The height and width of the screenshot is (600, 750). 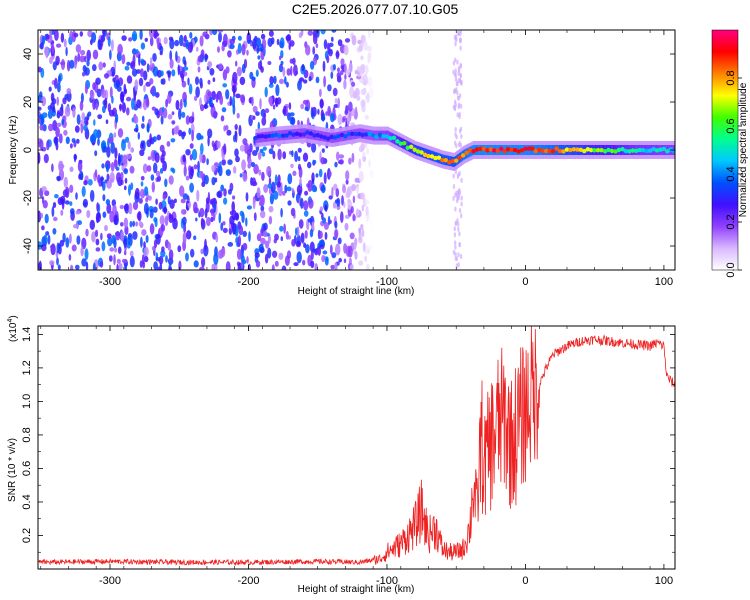 I want to click on snr-y-tick-label: 1.2, so click(x=27, y=367).